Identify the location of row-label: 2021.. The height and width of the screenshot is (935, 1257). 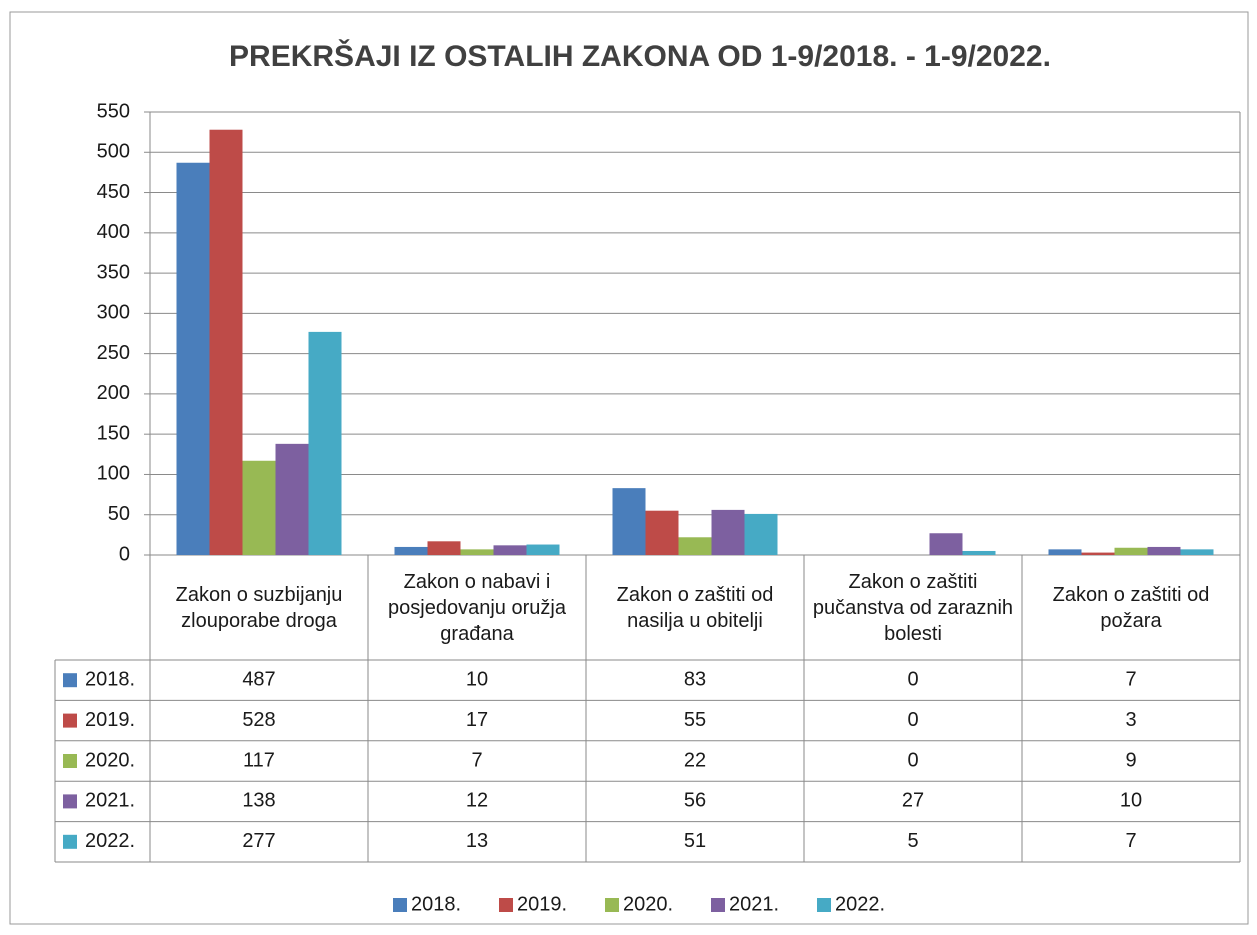
(110, 801).